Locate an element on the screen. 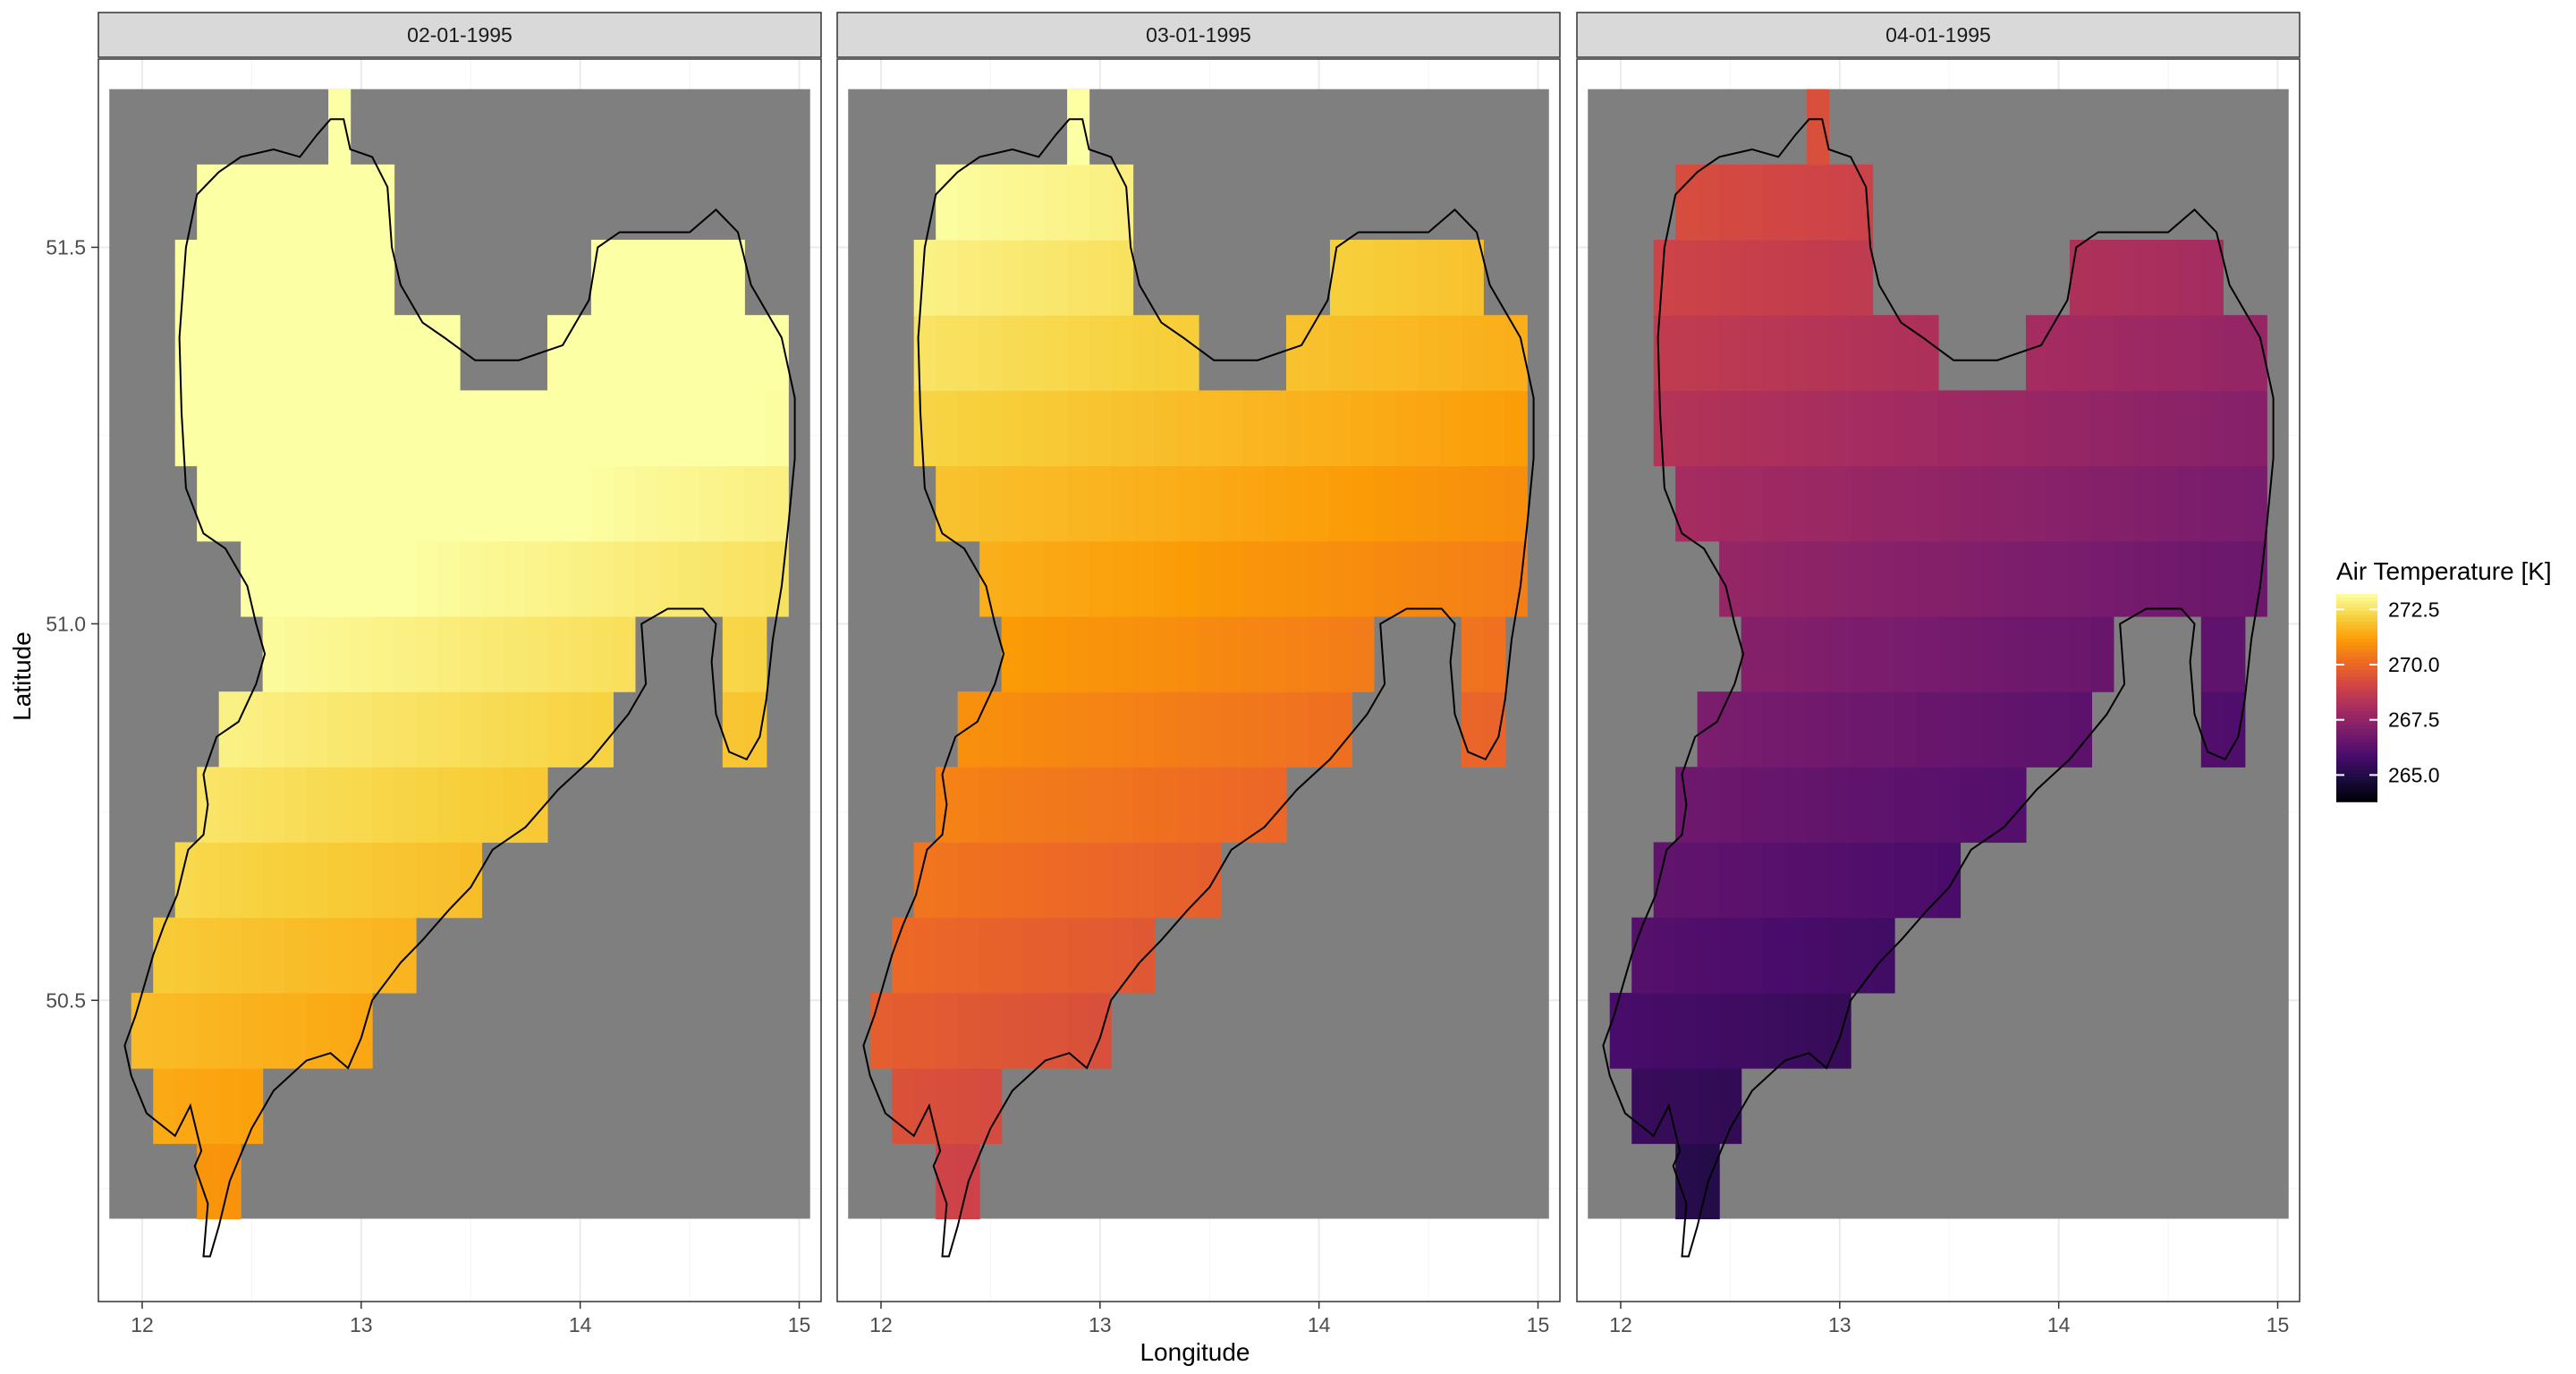 Image resolution: width=2576 pixels, height=1374 pixels. legend-colorbar is located at coordinates (2356, 698).